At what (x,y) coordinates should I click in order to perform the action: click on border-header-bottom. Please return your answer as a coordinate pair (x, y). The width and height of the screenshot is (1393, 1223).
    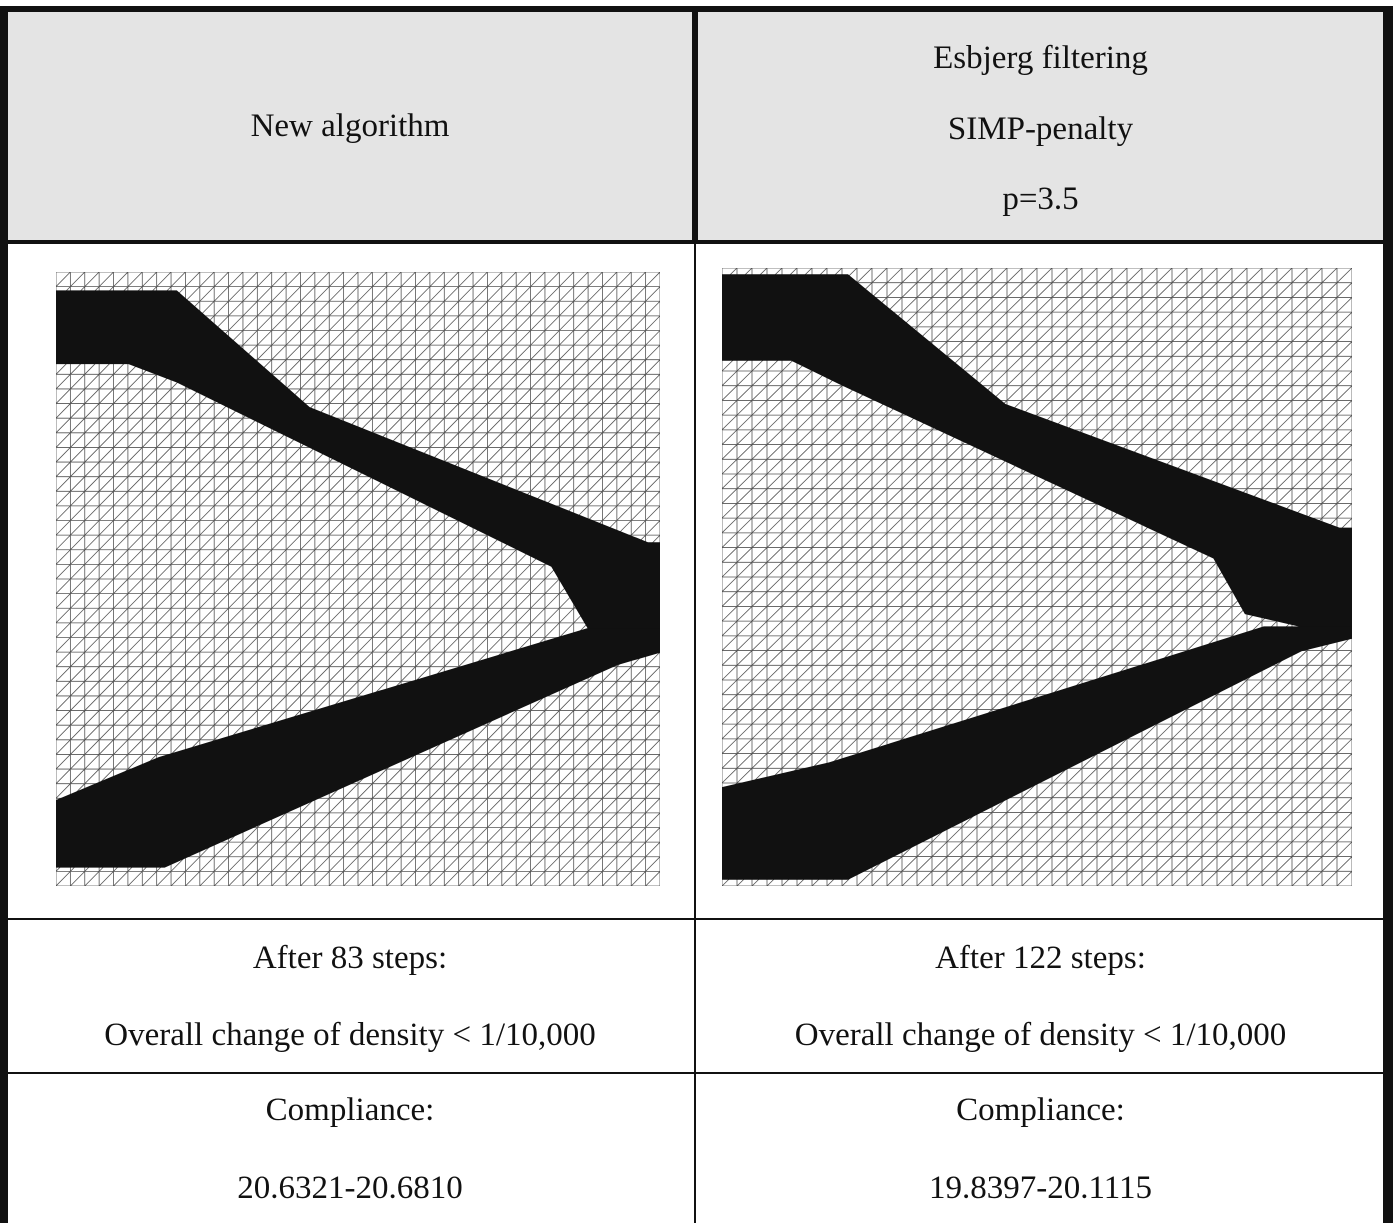
    Looking at the image, I should click on (696, 242).